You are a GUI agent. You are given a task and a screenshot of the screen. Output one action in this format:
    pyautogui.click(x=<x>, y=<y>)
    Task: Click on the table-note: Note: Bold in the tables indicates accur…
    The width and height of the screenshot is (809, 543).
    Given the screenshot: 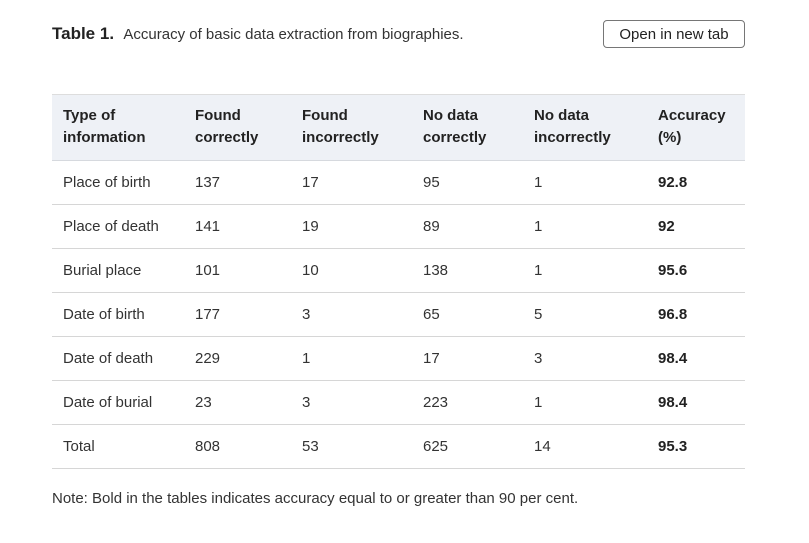 What is the action you would take?
    pyautogui.click(x=315, y=498)
    